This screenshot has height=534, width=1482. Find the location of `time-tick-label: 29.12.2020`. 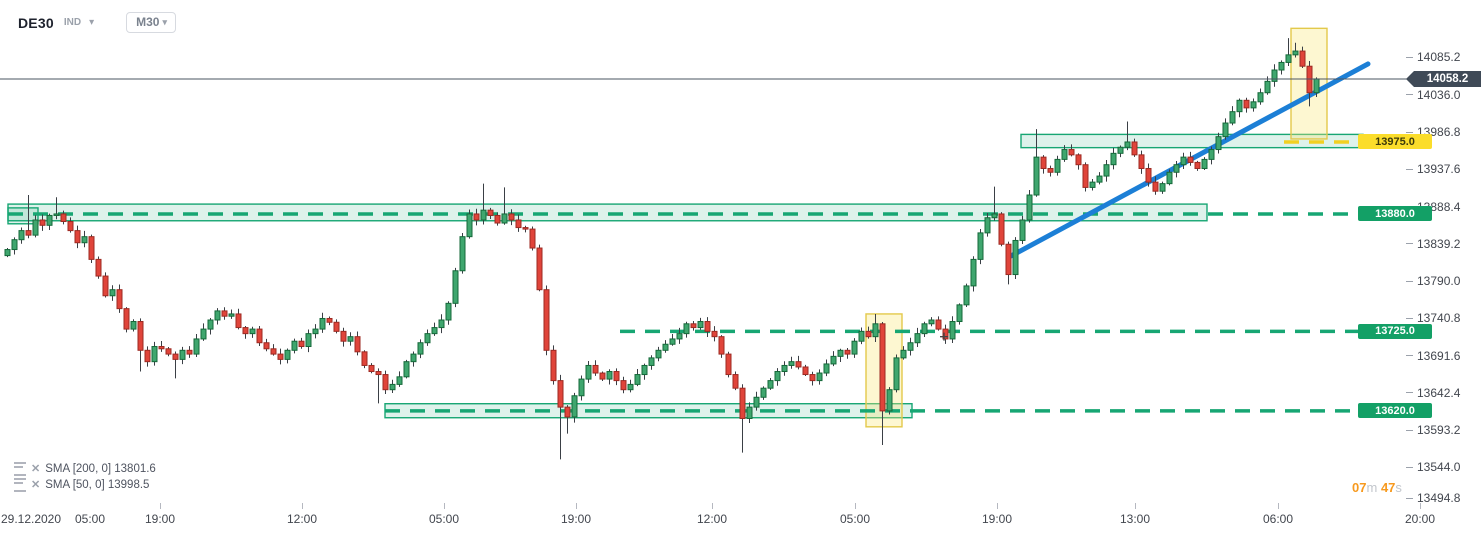

time-tick-label: 29.12.2020 is located at coordinates (31, 519).